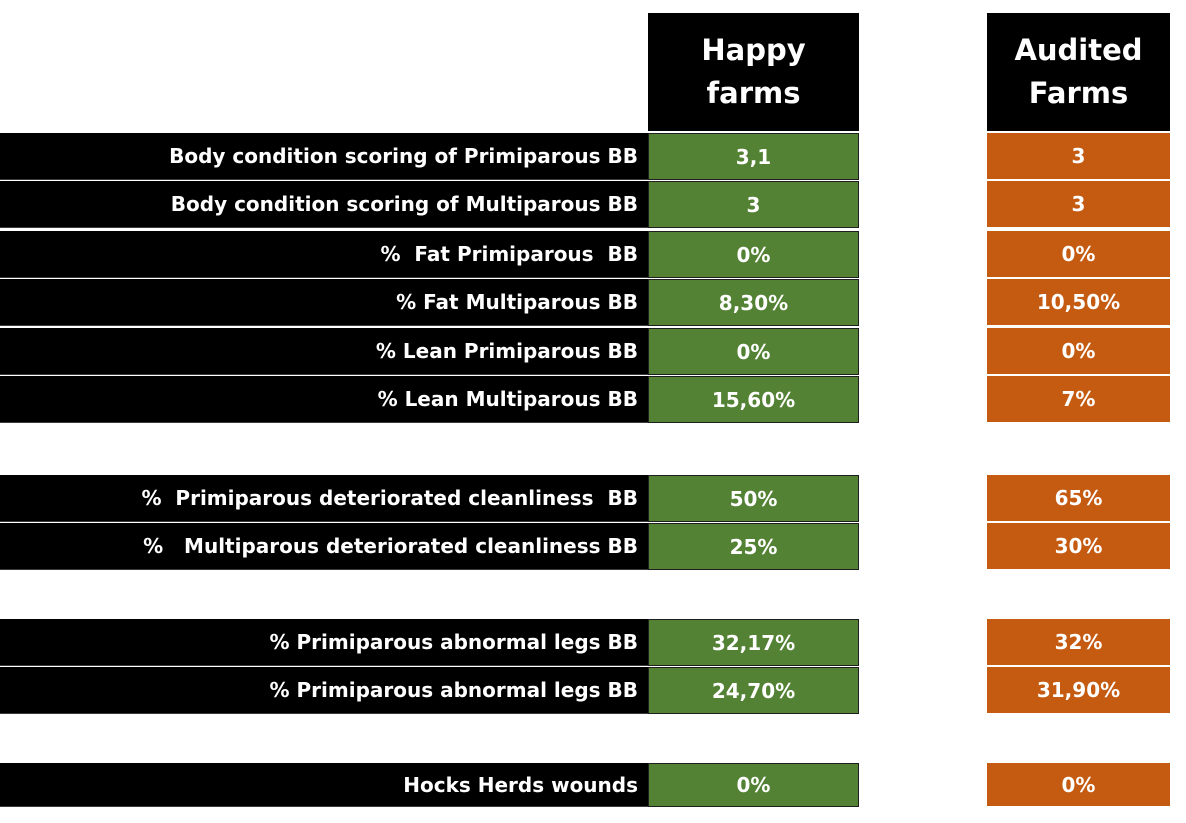 The image size is (1186, 823). What do you see at coordinates (753, 302) in the screenshot?
I see `happy-value-cell: 8,30%` at bounding box center [753, 302].